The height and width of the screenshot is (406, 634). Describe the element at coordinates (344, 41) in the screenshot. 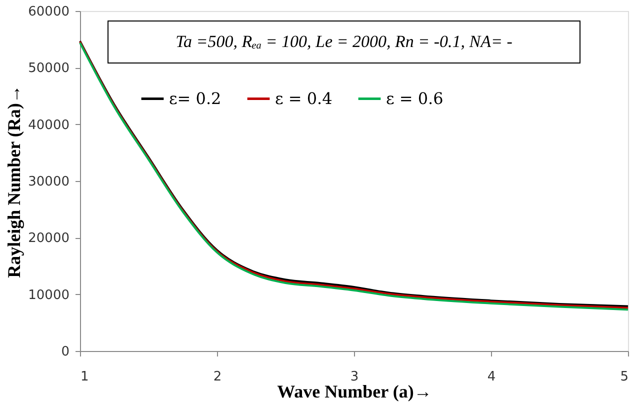

I see `annotation: Ta =500, Rₑₐ = 100, Le = 2000, Rn = -0.1, NA= -` at that location.